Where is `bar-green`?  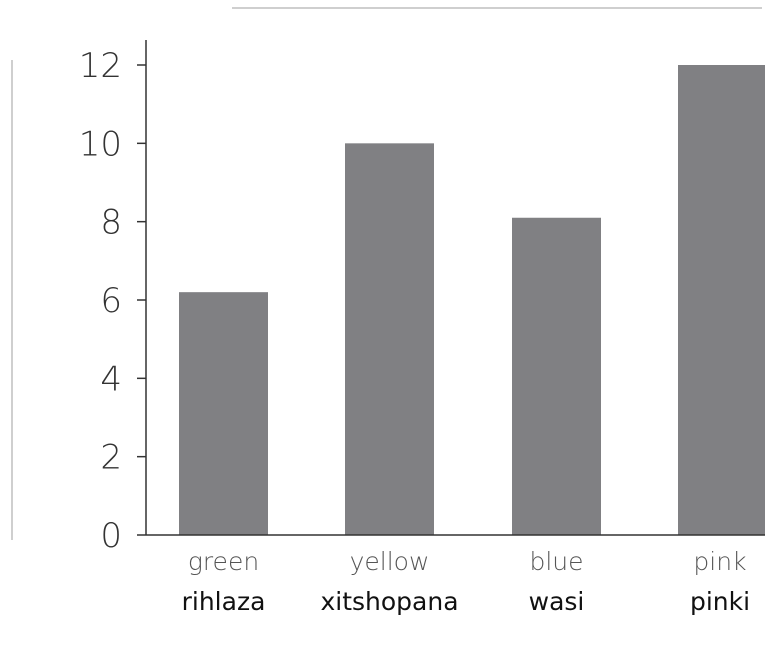
bar-green is located at coordinates (223, 413).